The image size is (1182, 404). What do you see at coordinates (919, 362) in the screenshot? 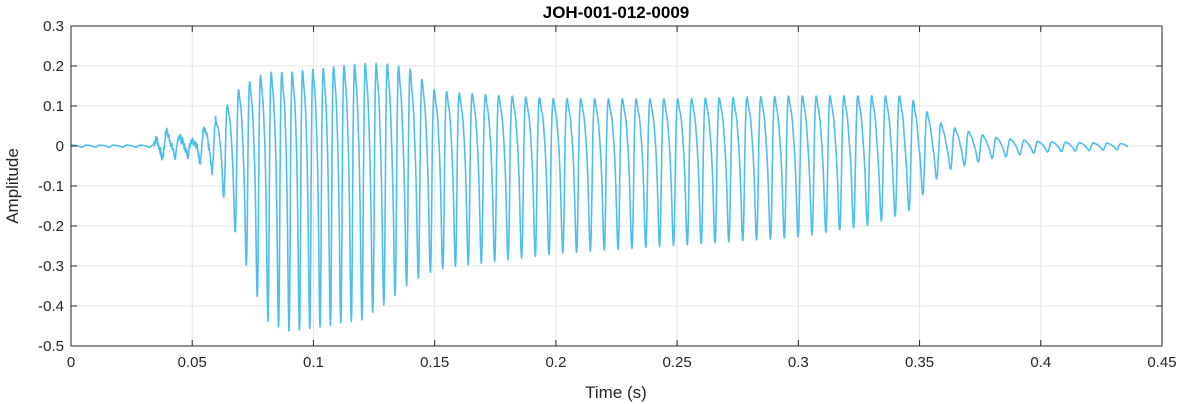
I see `x-tick-label: 0.35` at bounding box center [919, 362].